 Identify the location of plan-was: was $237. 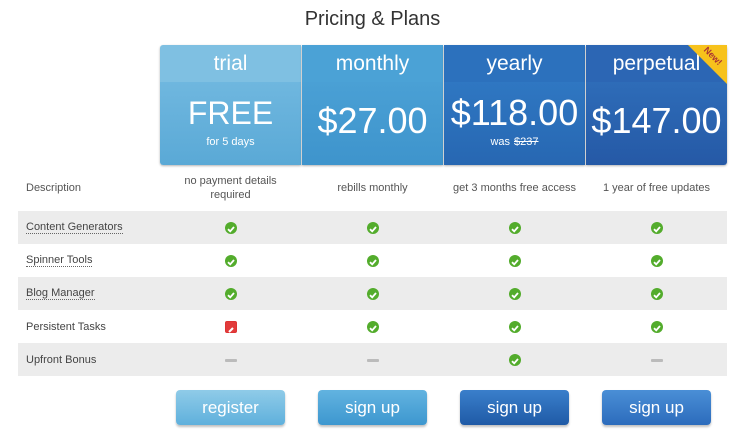
(514, 142).